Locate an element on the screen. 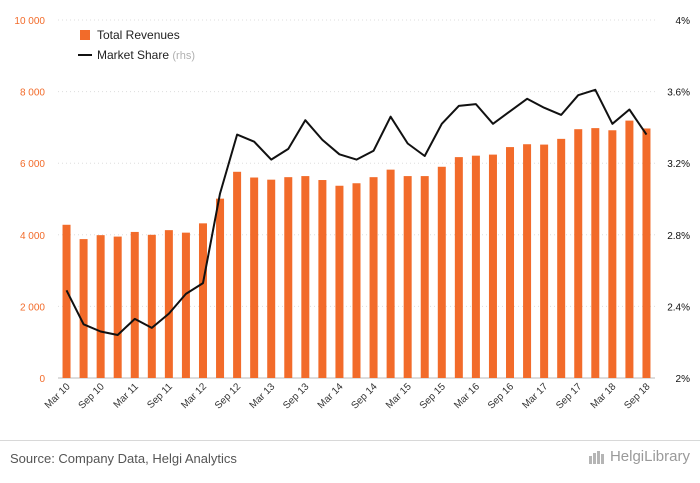  y-left-tick-label: 10 000 is located at coordinates (29, 21).